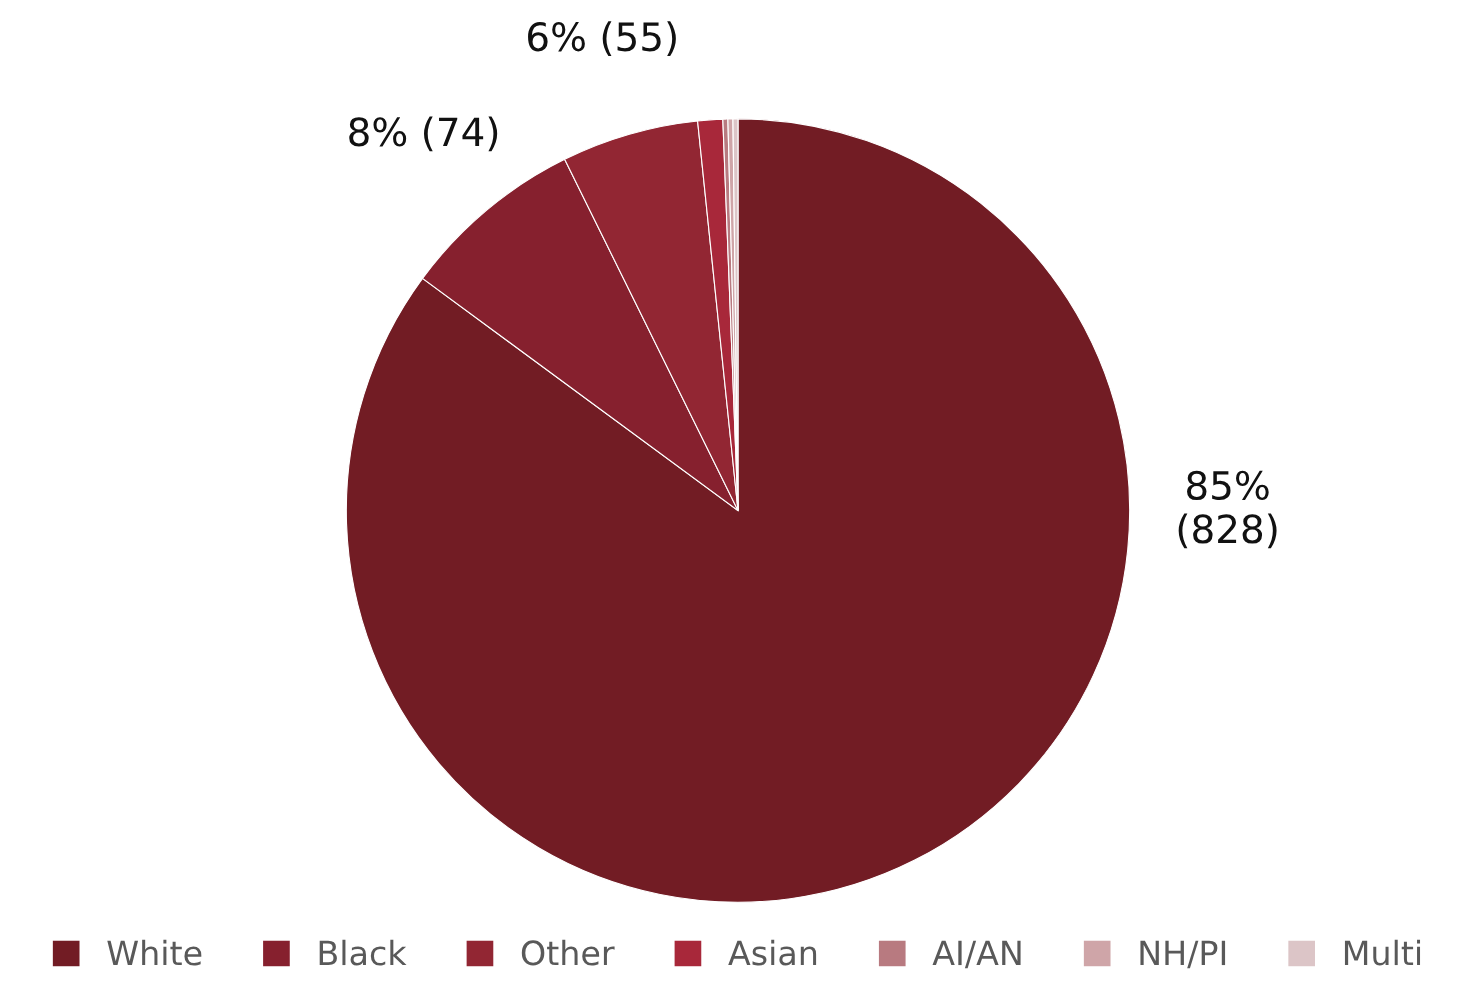 This screenshot has height=1002, width=1476. What do you see at coordinates (154, 952) in the screenshot?
I see `legend-label: White` at bounding box center [154, 952].